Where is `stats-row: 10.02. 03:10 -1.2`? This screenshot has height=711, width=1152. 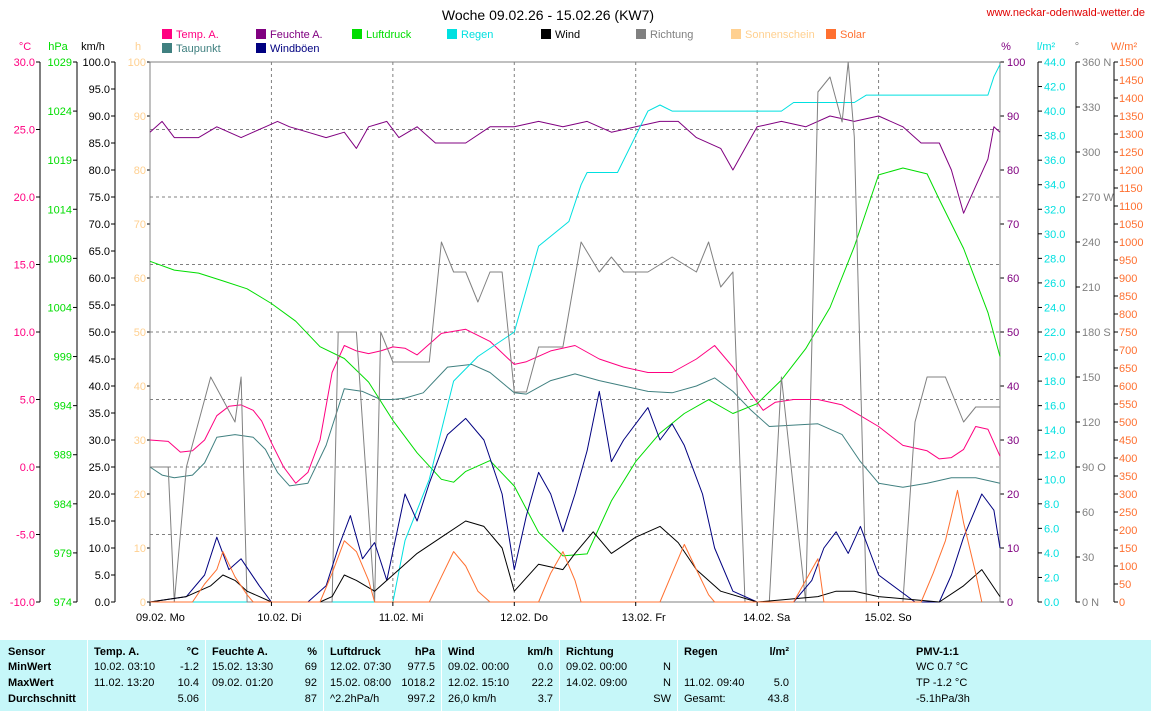 stats-row: 10.02. 03:10 -1.2 is located at coordinates (146, 667).